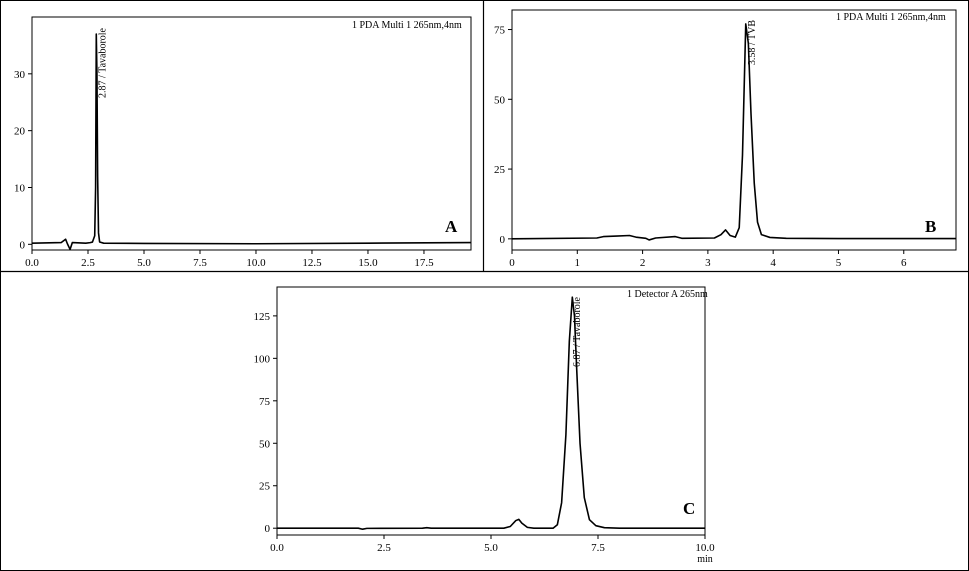 This screenshot has width=969, height=571. Describe the element at coordinates (512, 263) in the screenshot. I see `x-tick-label: 0` at that location.